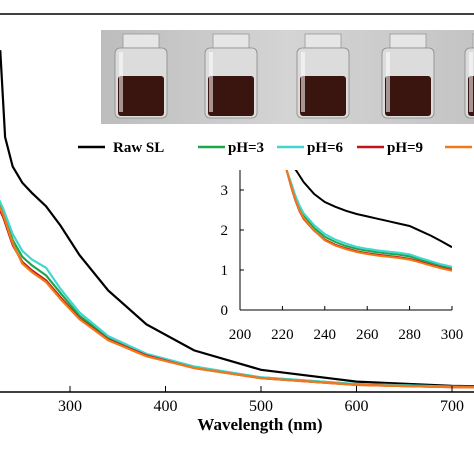  What do you see at coordinates (225, 311) in the screenshot?
I see `inset-y-tick-label: 0` at bounding box center [225, 311].